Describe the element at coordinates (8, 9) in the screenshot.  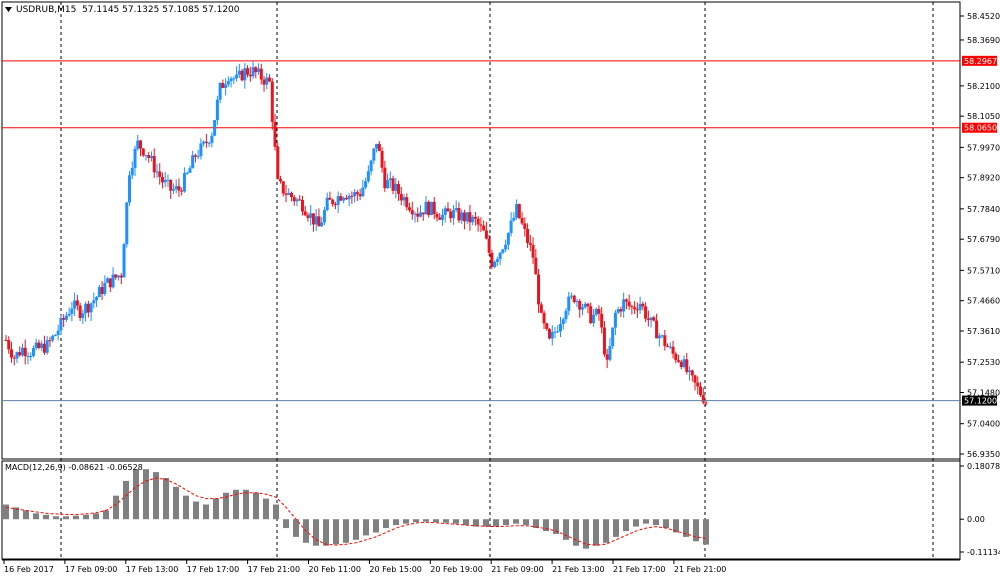
I see `triangle-down-icon` at that location.